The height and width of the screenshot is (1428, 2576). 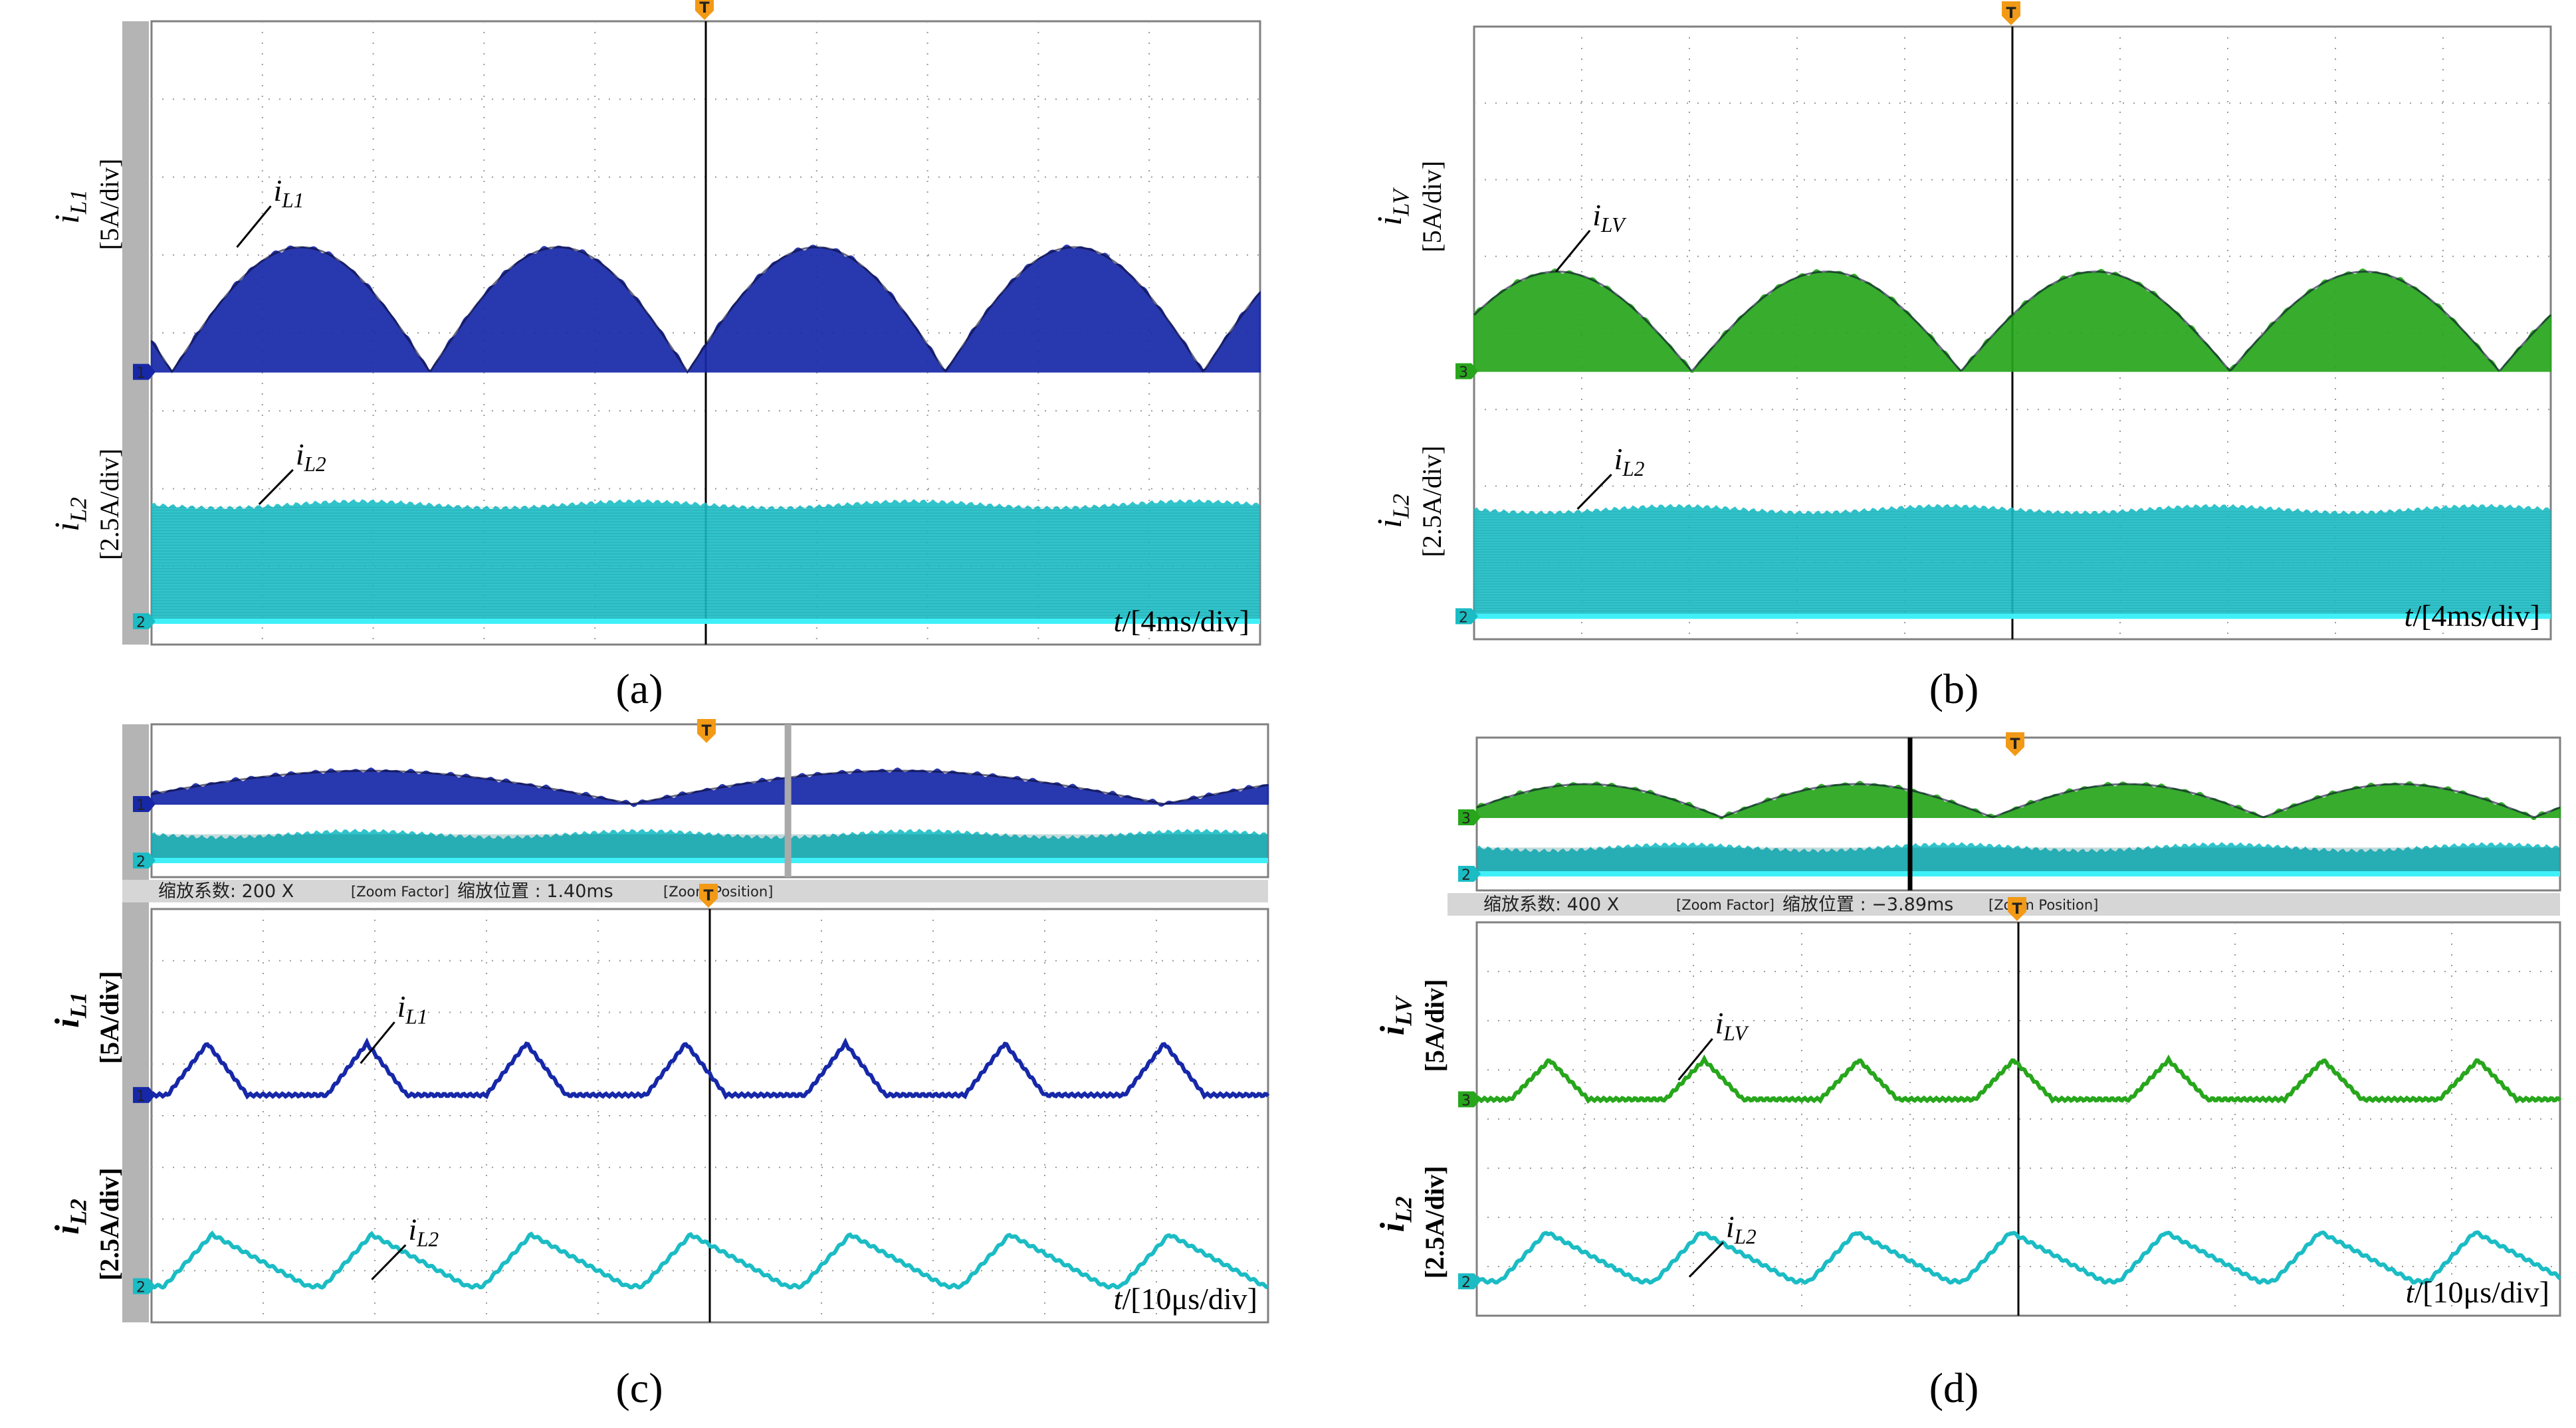 What do you see at coordinates (1867, 904) in the screenshot?
I see `zoom-position-text: 缩放位置 : −3.89ms` at bounding box center [1867, 904].